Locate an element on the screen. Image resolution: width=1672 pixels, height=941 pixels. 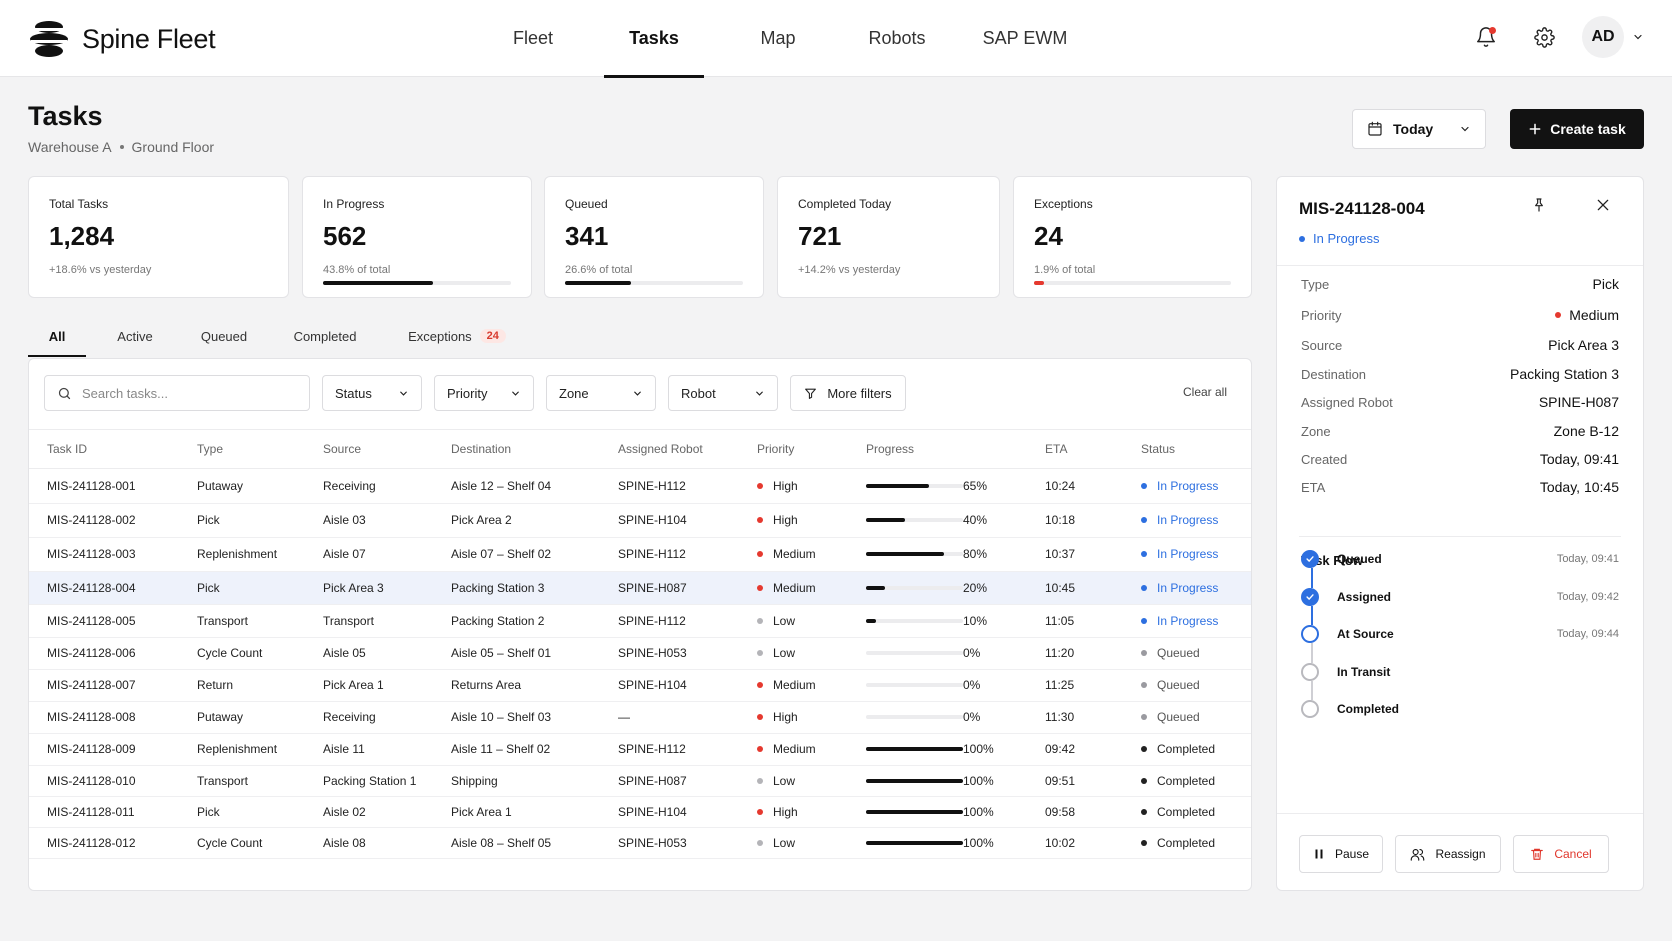
task-id-cell: MIS-241128-009 is located at coordinates (104, 749).